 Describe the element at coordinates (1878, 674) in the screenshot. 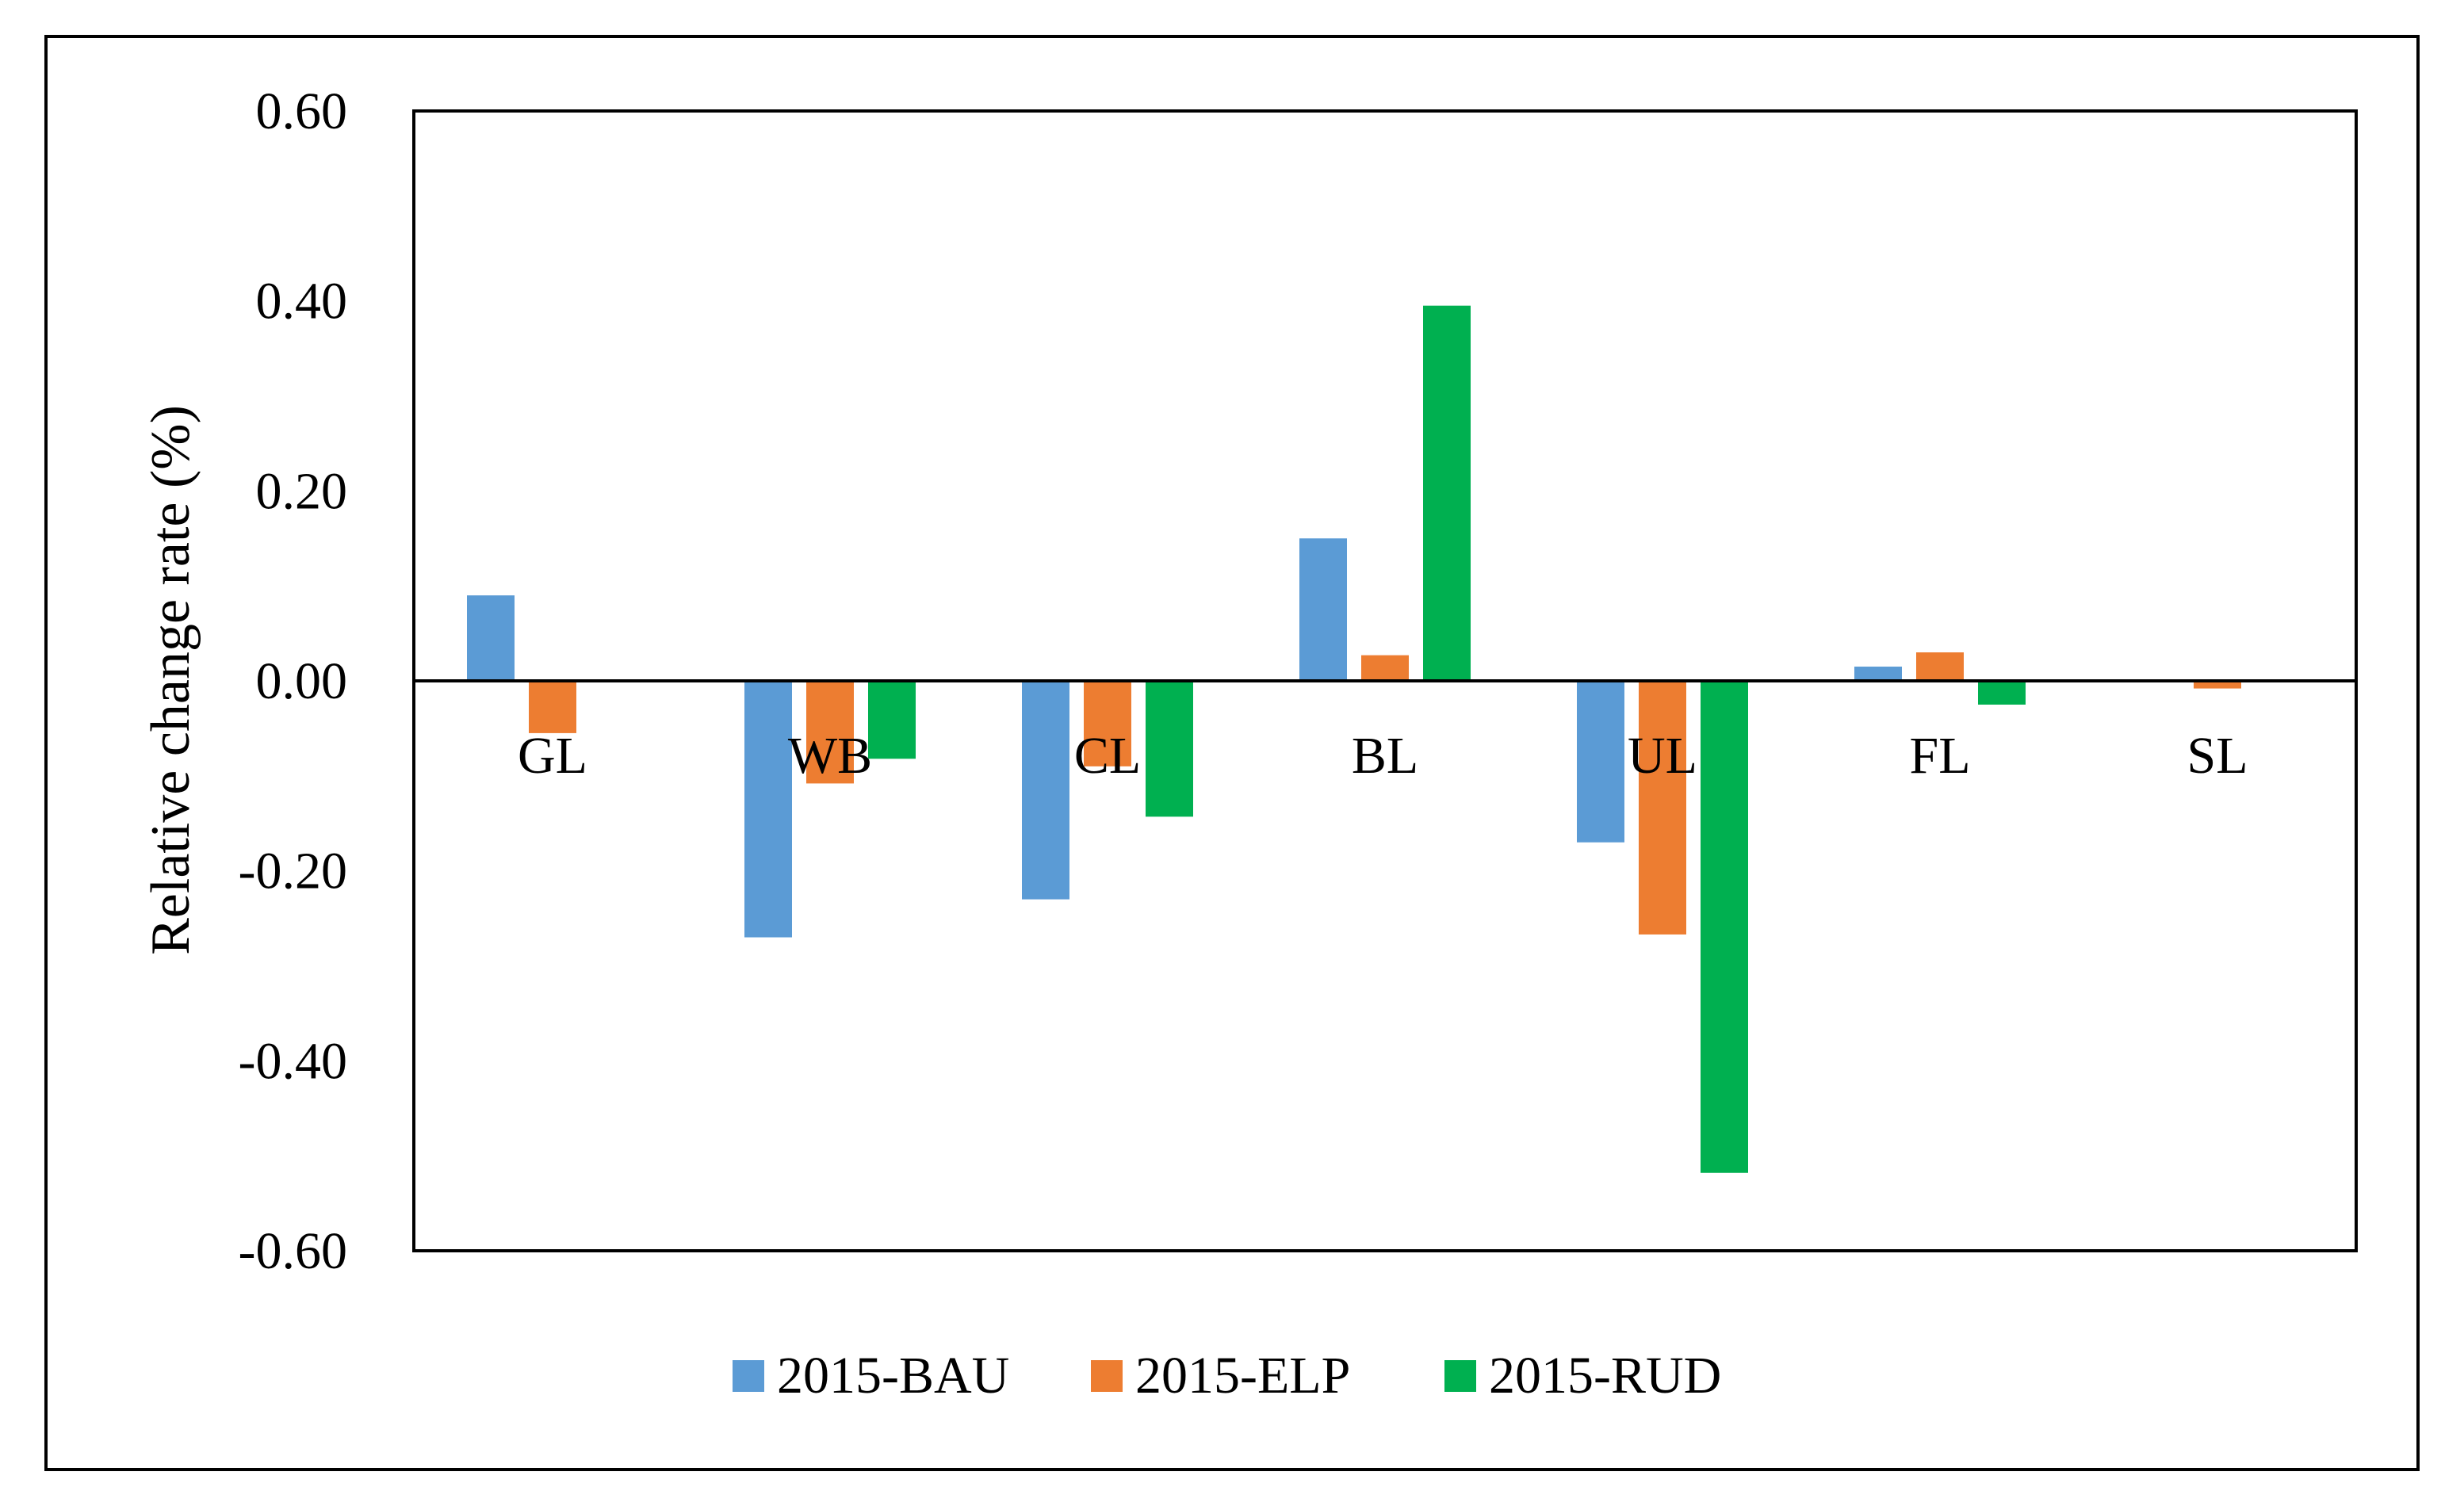

I see `bar-fl-2015-bau` at that location.